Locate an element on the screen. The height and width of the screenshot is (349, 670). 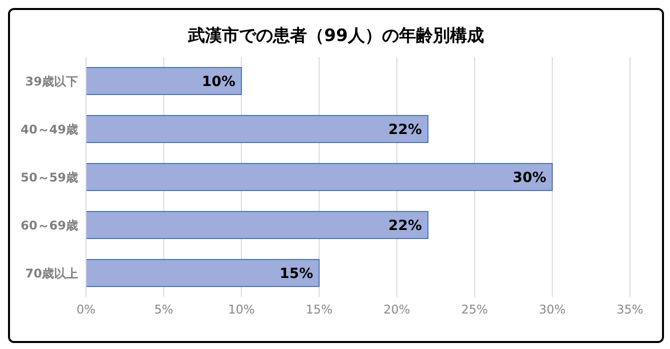
x-tick-label: 15% is located at coordinates (319, 309).